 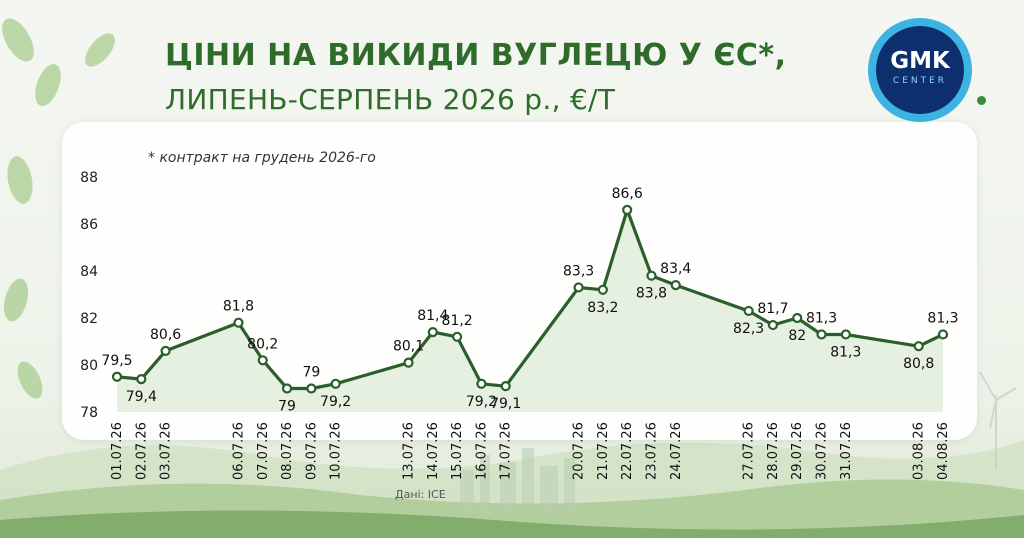 I want to click on x-tick-label: 15.07.26, so click(x=457, y=451).